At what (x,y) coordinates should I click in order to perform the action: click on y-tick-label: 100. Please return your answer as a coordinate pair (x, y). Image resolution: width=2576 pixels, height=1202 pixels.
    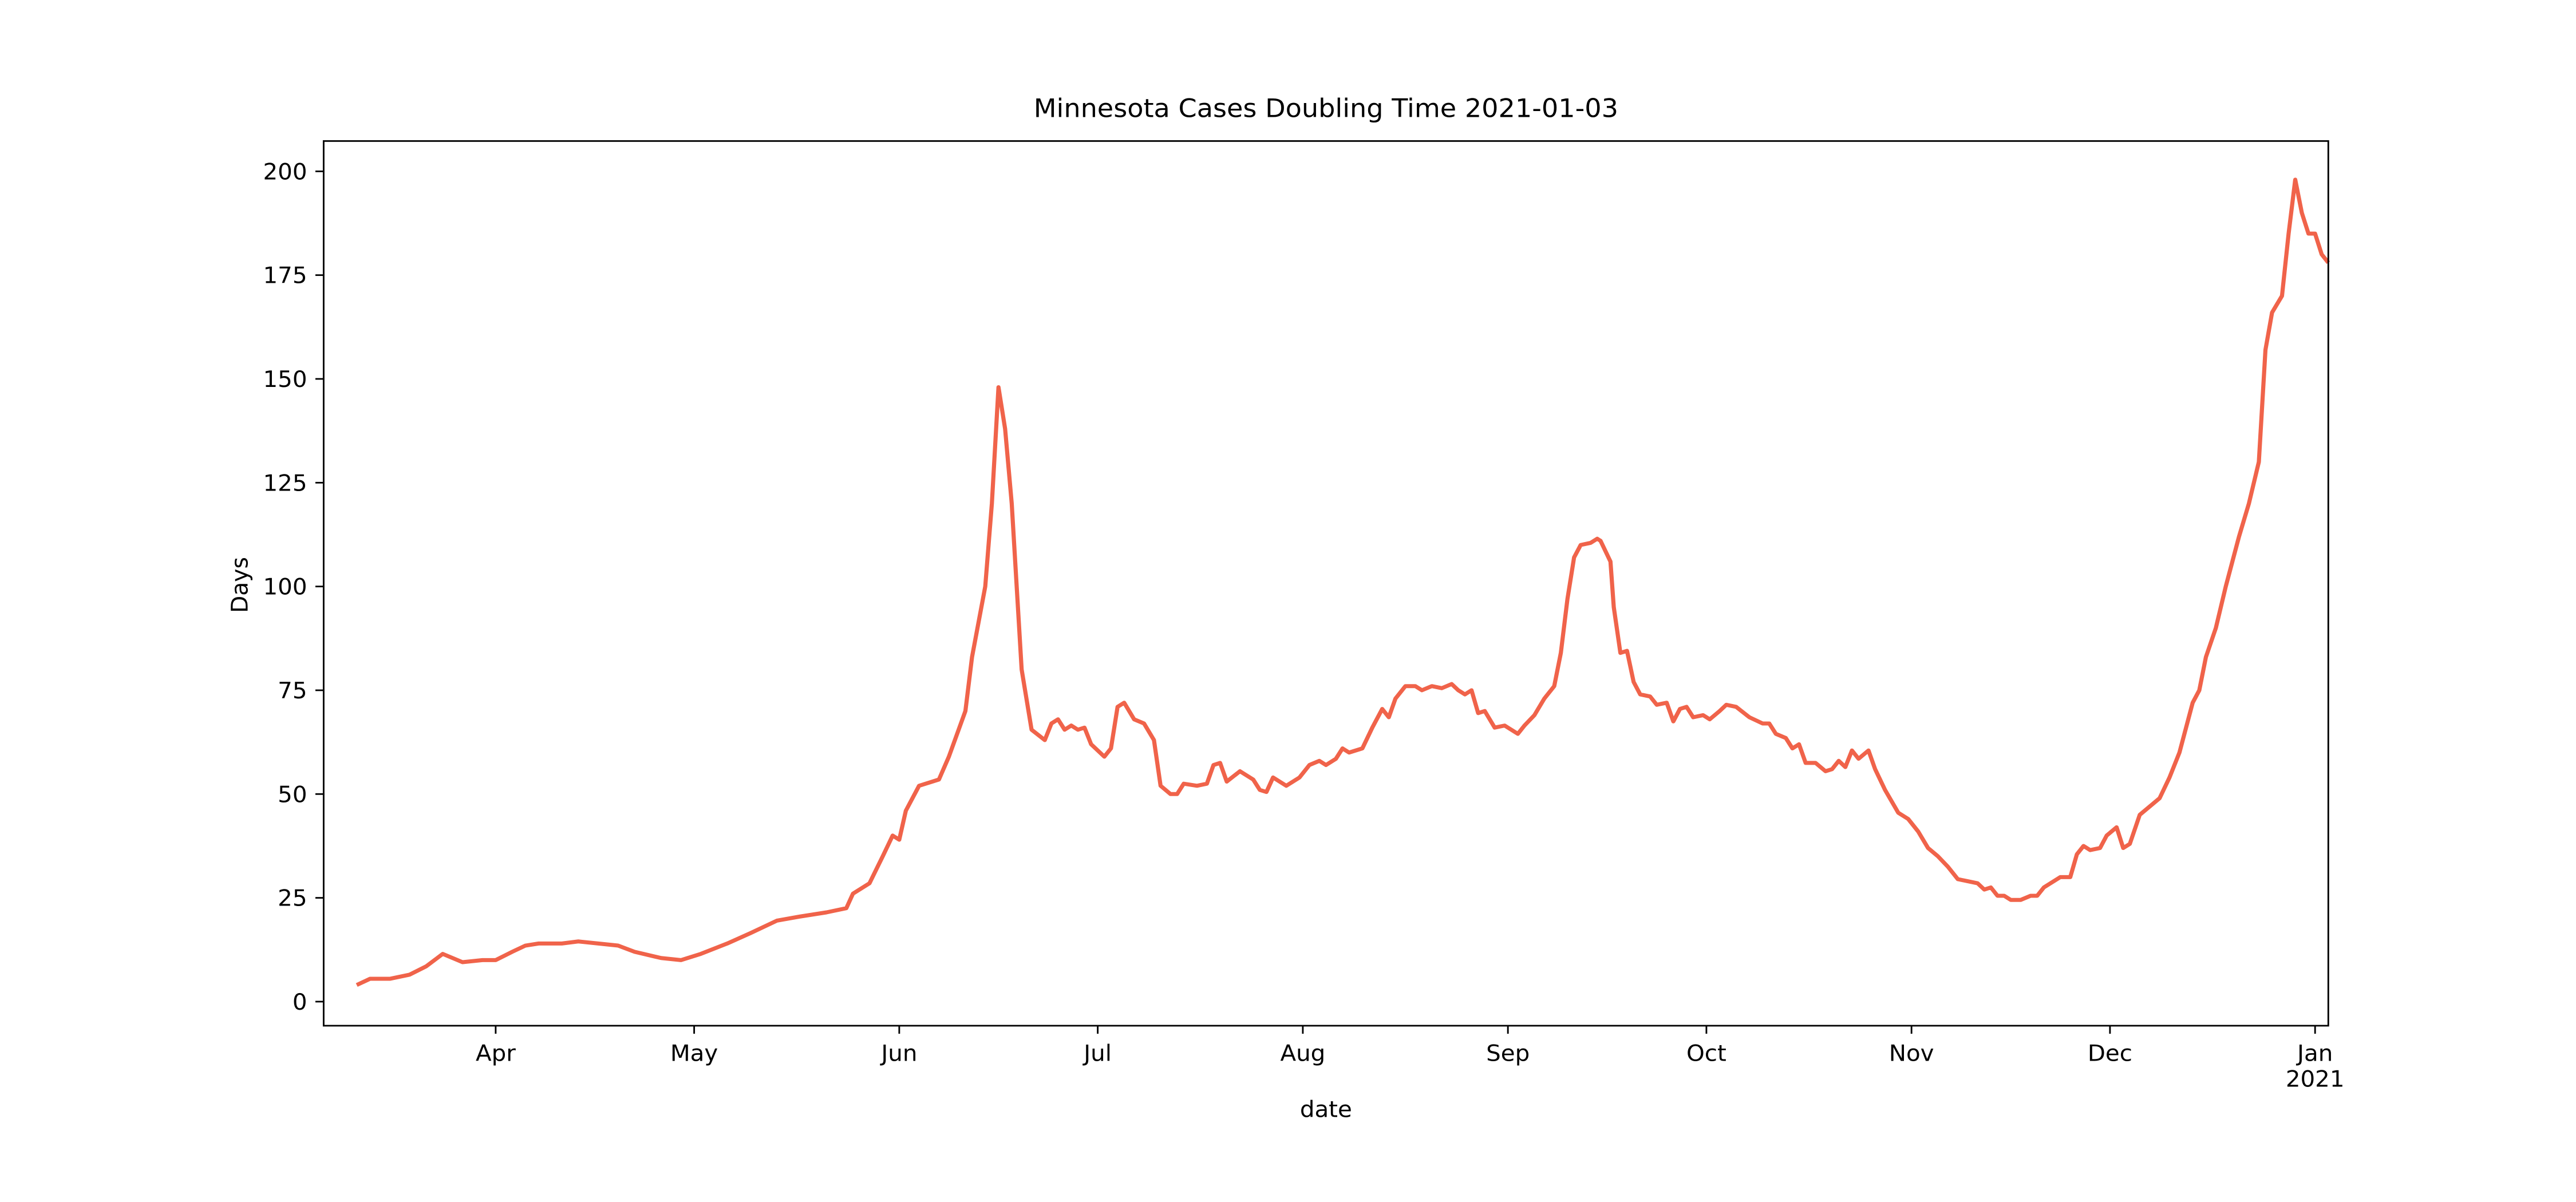
    Looking at the image, I should click on (285, 587).